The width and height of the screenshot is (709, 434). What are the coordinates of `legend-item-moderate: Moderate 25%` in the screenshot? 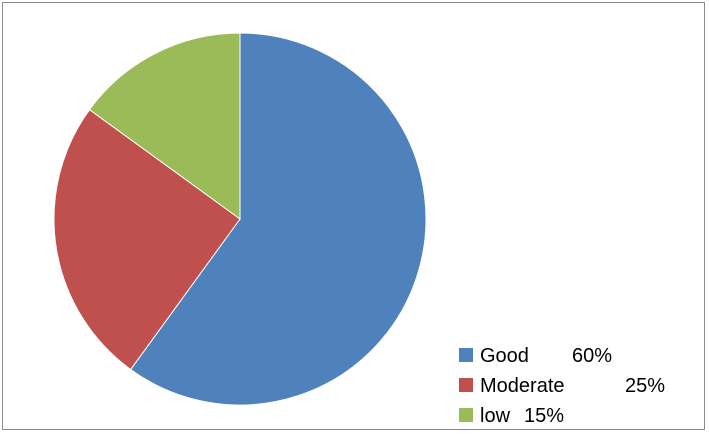 It's located at (562, 386).